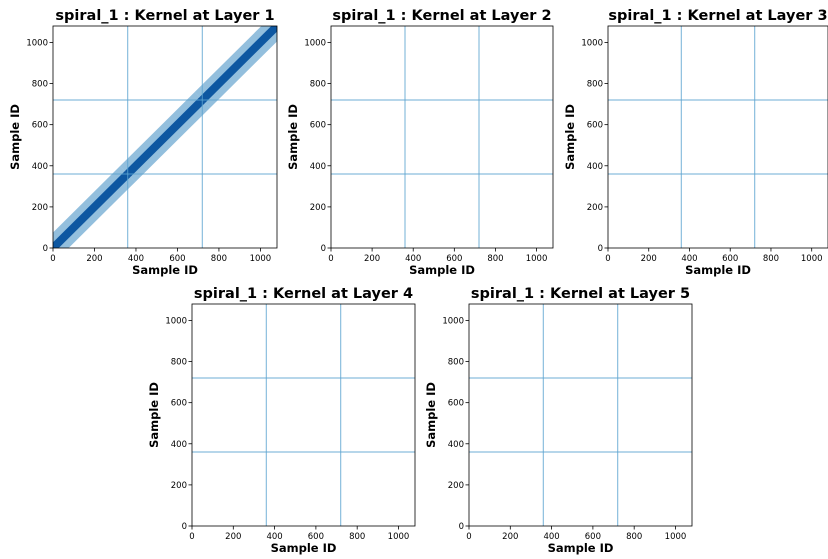 The height and width of the screenshot is (559, 828). What do you see at coordinates (164, 16) in the screenshot?
I see `chart-title: spiral_1 : Kernel at Layer 1` at bounding box center [164, 16].